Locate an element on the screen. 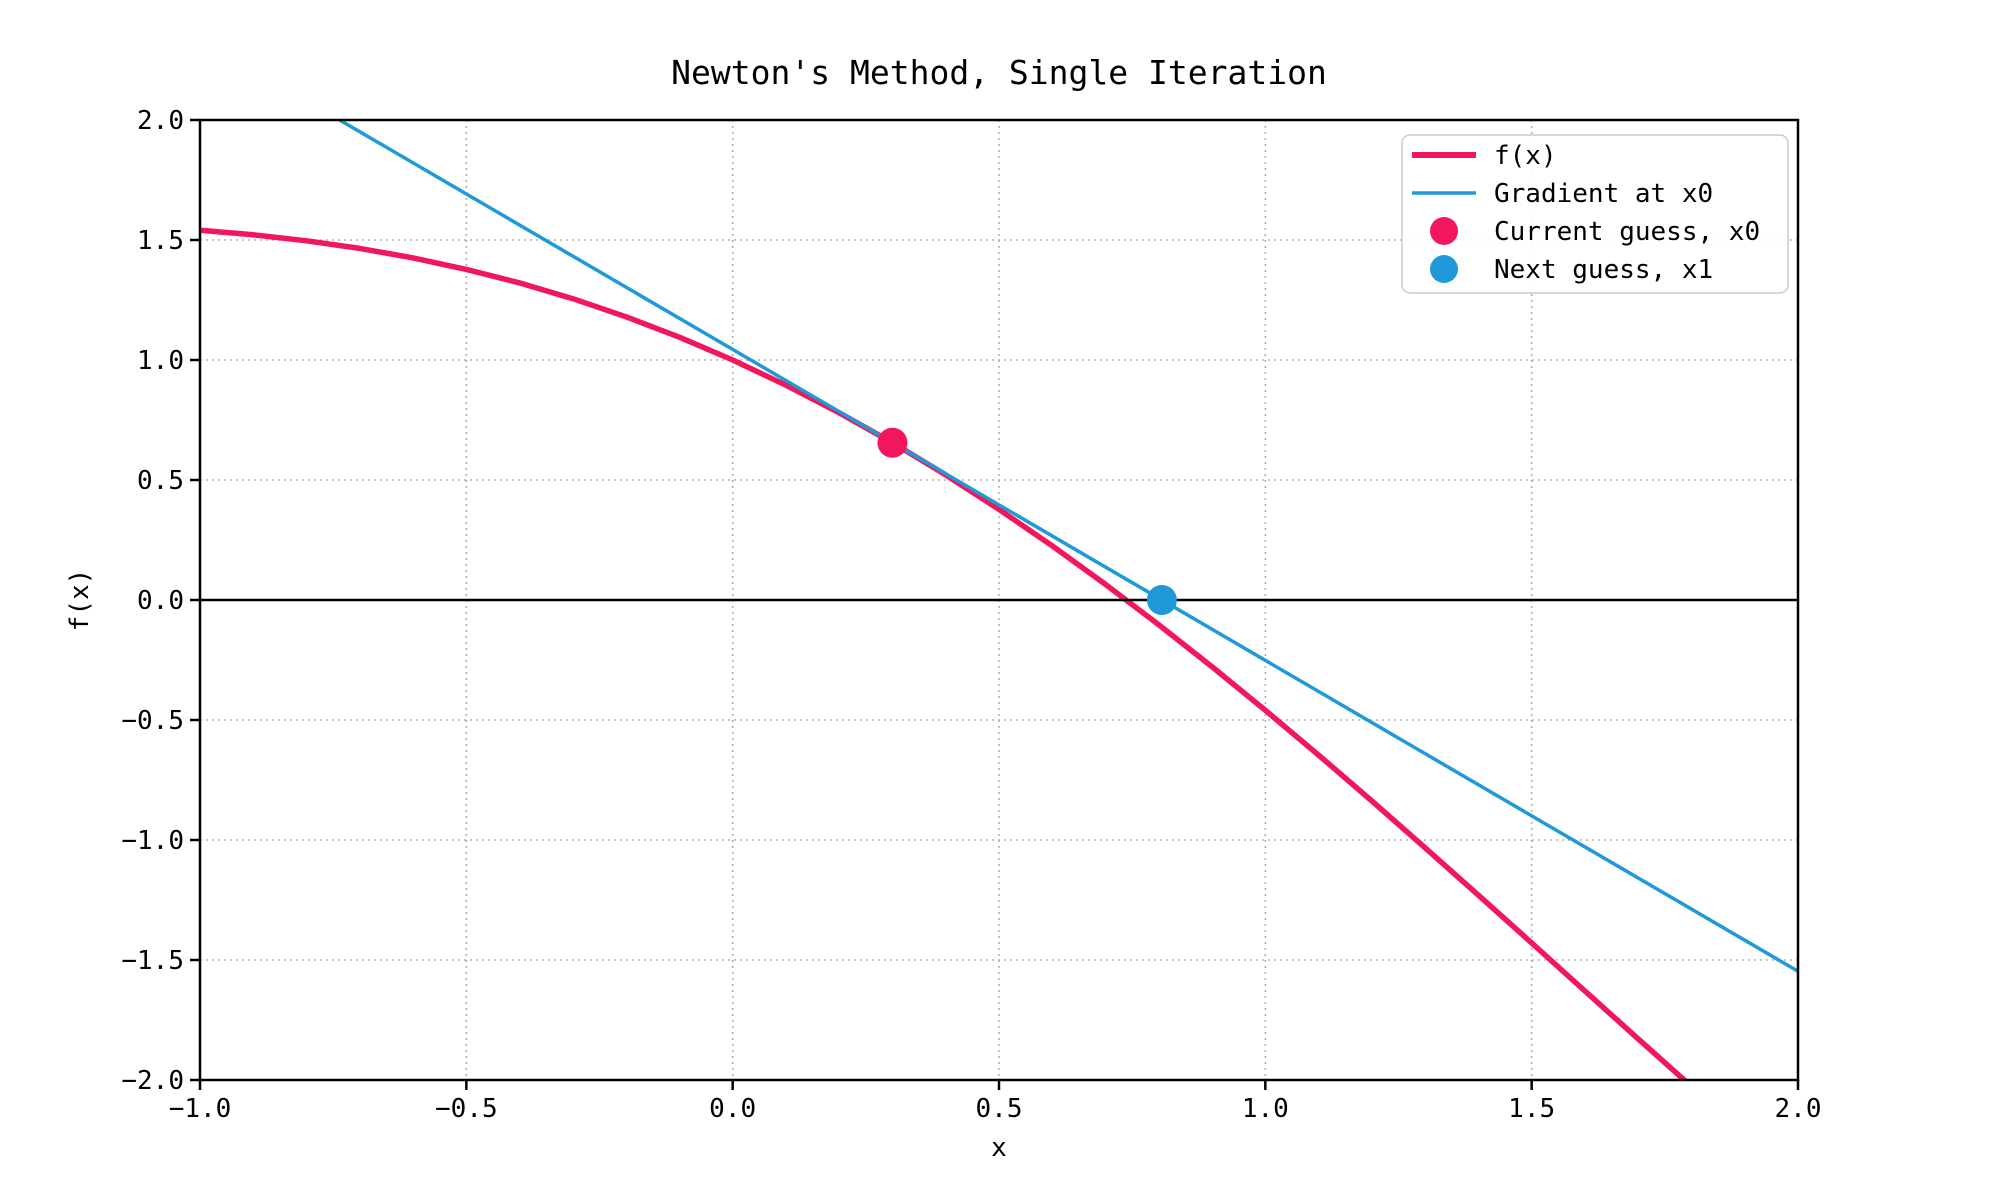 The image size is (2000, 1200). legend-label-fx: f(x) is located at coordinates (1525, 156).